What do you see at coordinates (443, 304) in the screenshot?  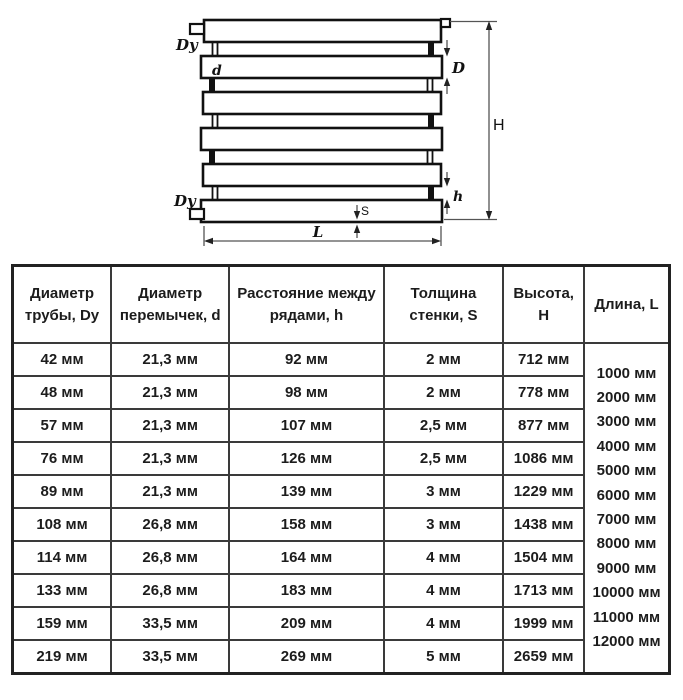 I see `header-wall-thickness: Толщина стенки, S` at bounding box center [443, 304].